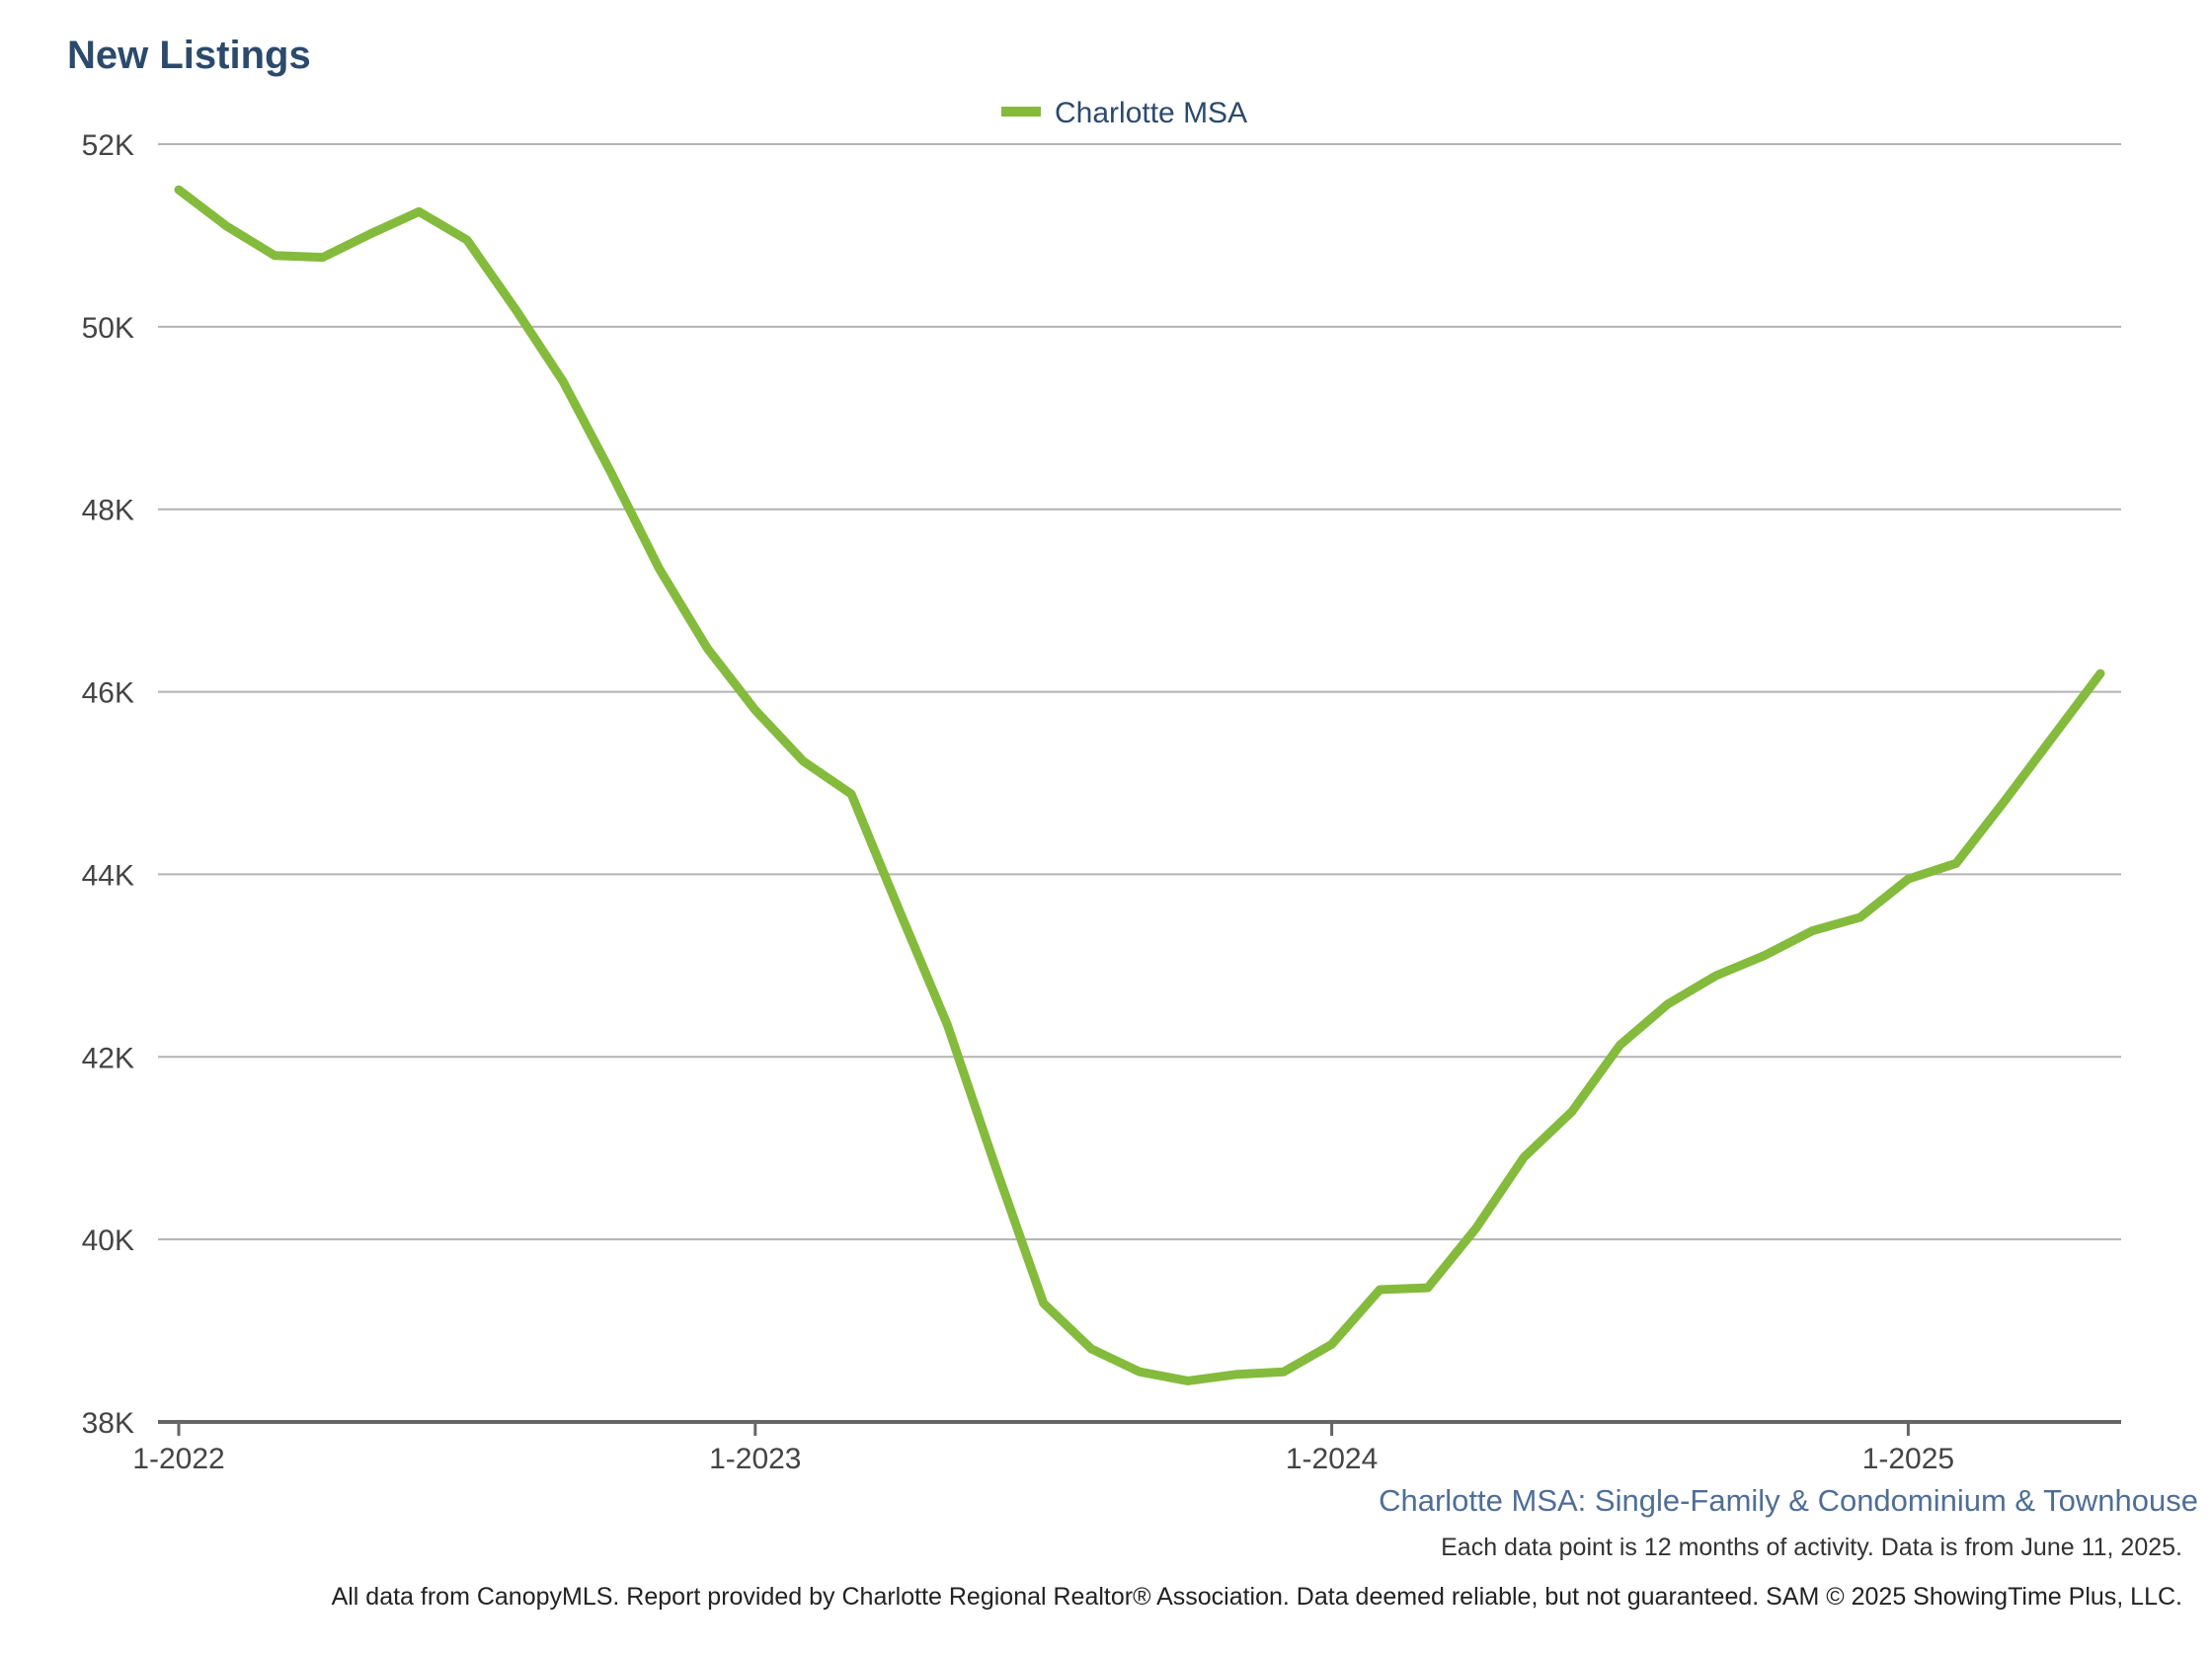 The height and width of the screenshot is (1655, 2212). Describe the element at coordinates (108, 145) in the screenshot. I see `y-tick-label: 52K` at that location.